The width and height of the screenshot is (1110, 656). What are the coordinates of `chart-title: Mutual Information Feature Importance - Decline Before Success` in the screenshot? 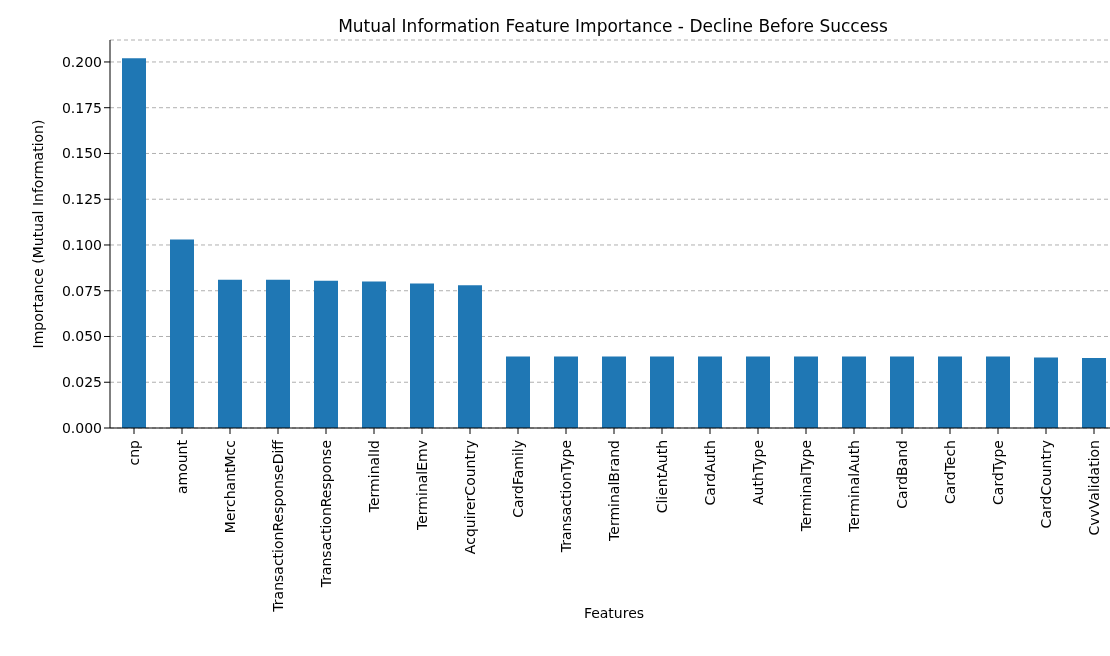 It's located at (613, 26).